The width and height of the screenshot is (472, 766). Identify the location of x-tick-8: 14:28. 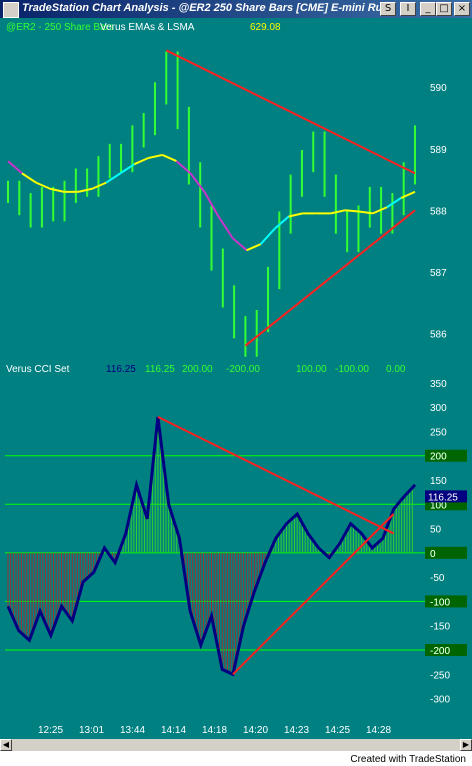
(378, 730).